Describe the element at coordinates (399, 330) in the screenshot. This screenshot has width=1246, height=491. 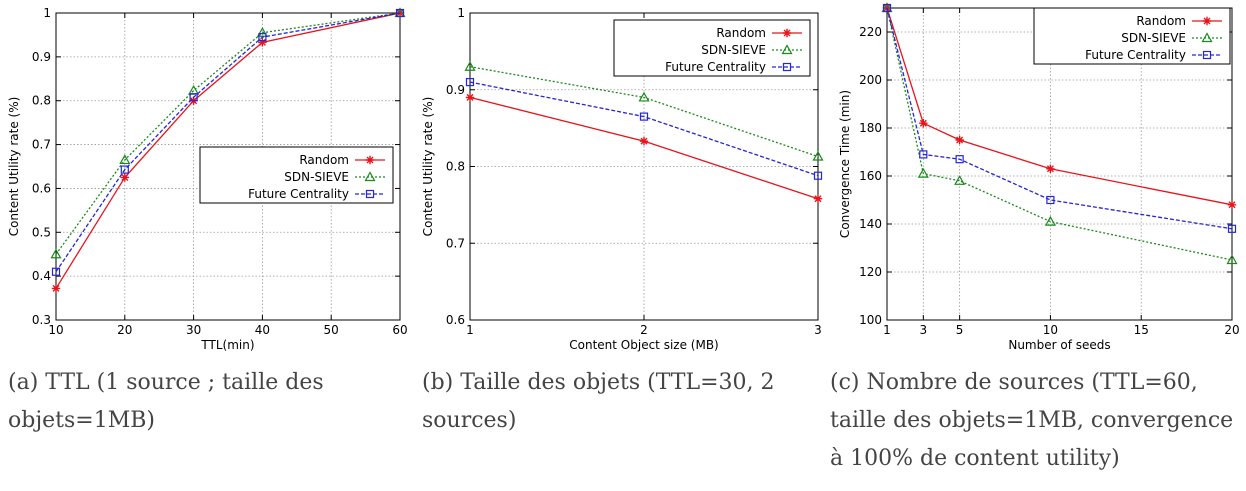
I see `x-tick-label: 60` at that location.